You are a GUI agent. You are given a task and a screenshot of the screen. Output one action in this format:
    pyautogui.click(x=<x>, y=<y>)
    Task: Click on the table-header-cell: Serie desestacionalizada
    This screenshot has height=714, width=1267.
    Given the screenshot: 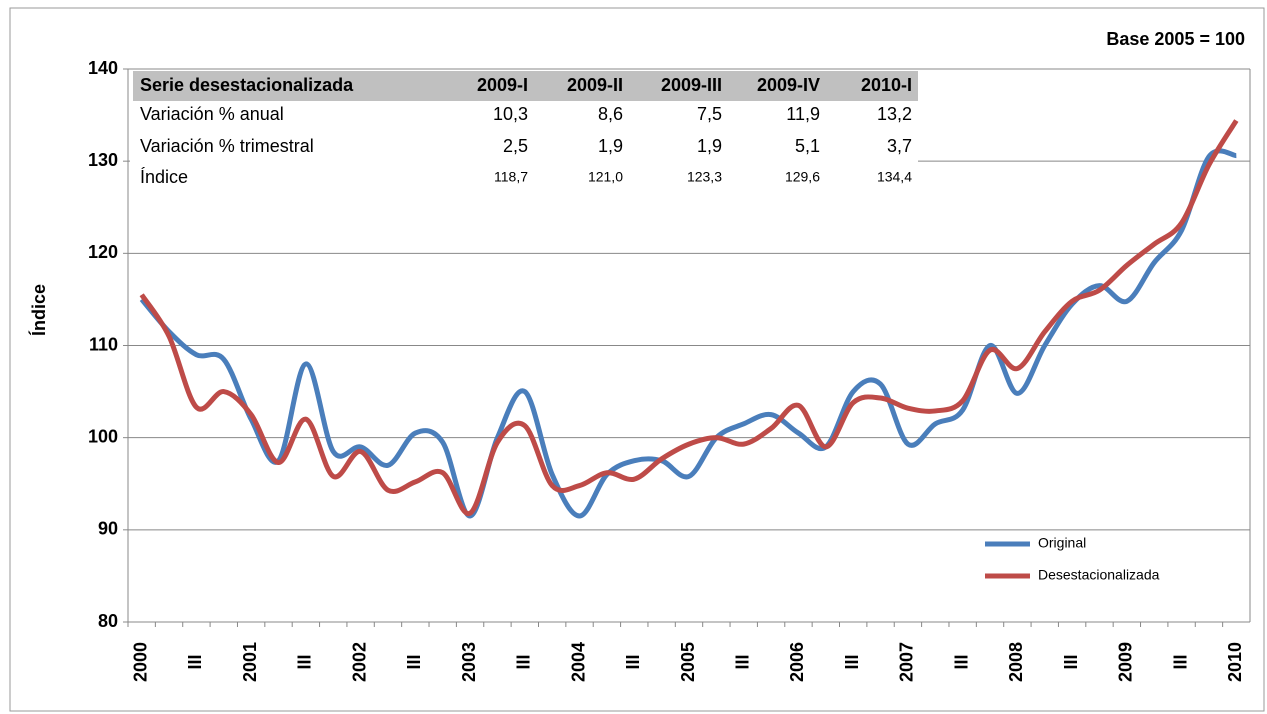 What is the action you would take?
    pyautogui.click(x=247, y=85)
    